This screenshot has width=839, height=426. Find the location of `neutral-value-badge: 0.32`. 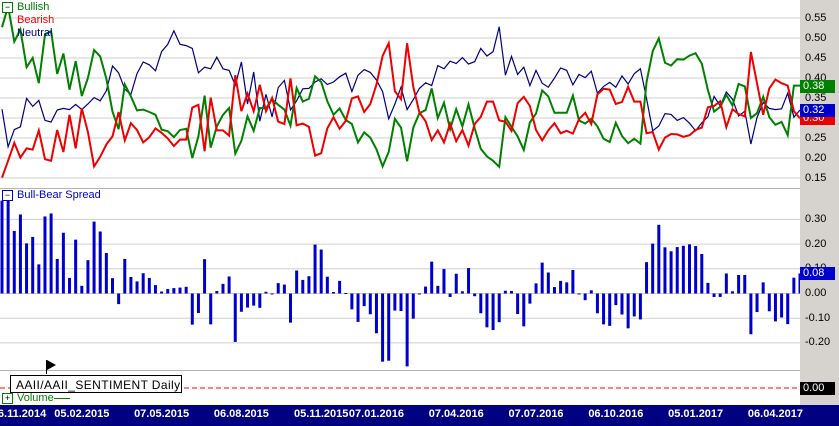

neutral-value-badge: 0.32 is located at coordinates (817, 110).